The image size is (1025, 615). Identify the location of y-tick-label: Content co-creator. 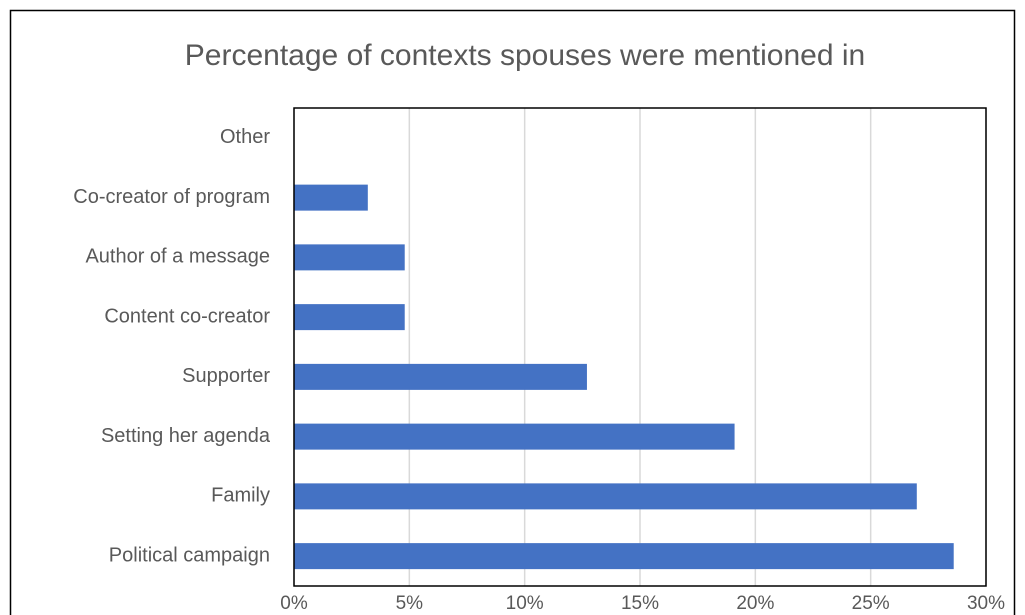
(187, 316).